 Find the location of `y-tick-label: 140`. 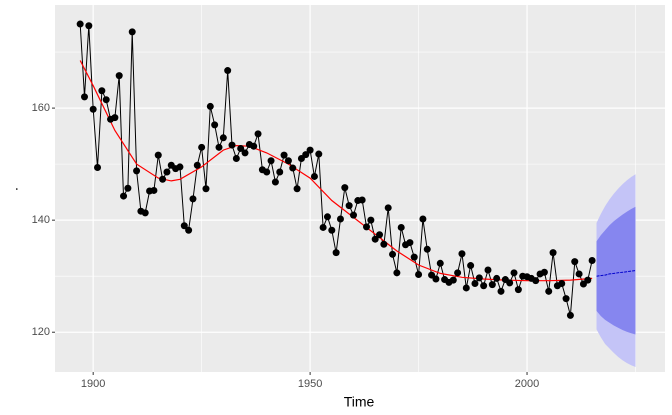

y-tick-label: 140 is located at coordinates (41, 220).